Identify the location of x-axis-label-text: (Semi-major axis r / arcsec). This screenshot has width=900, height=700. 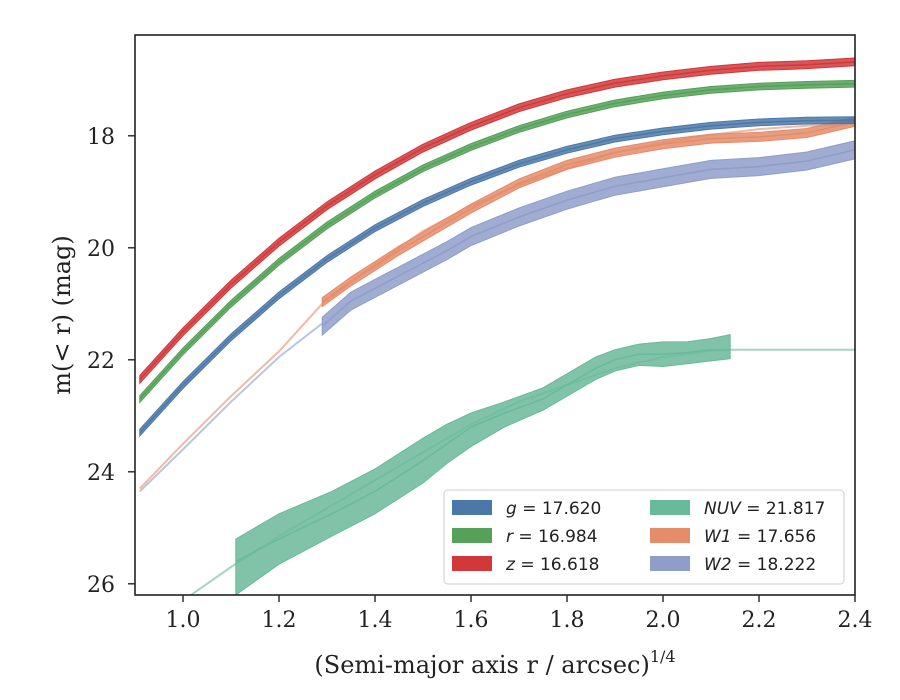
(481, 665).